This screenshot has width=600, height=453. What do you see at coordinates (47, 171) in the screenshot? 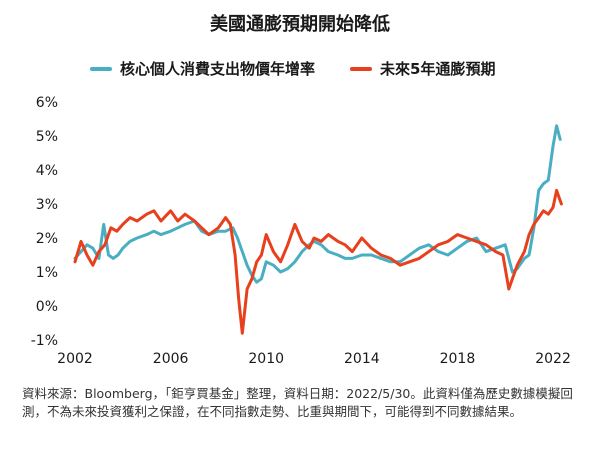
I see `y-tick-label: 4%` at bounding box center [47, 171].